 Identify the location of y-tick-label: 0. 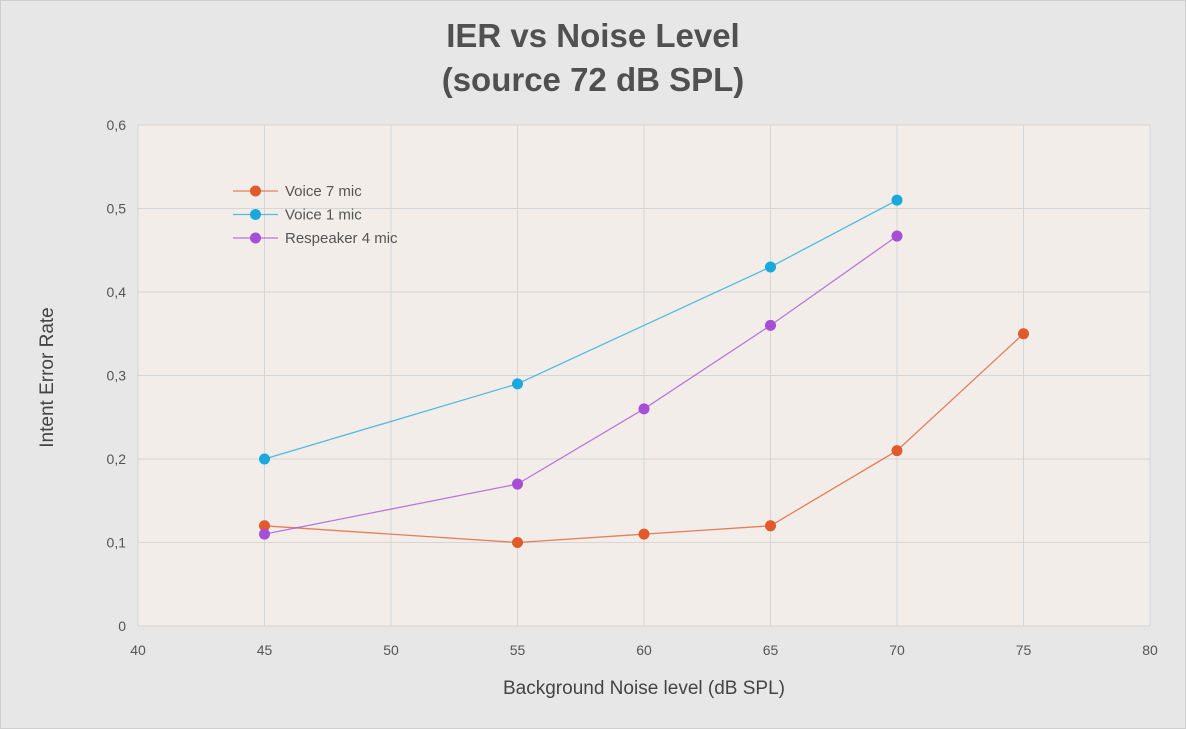
(122, 626).